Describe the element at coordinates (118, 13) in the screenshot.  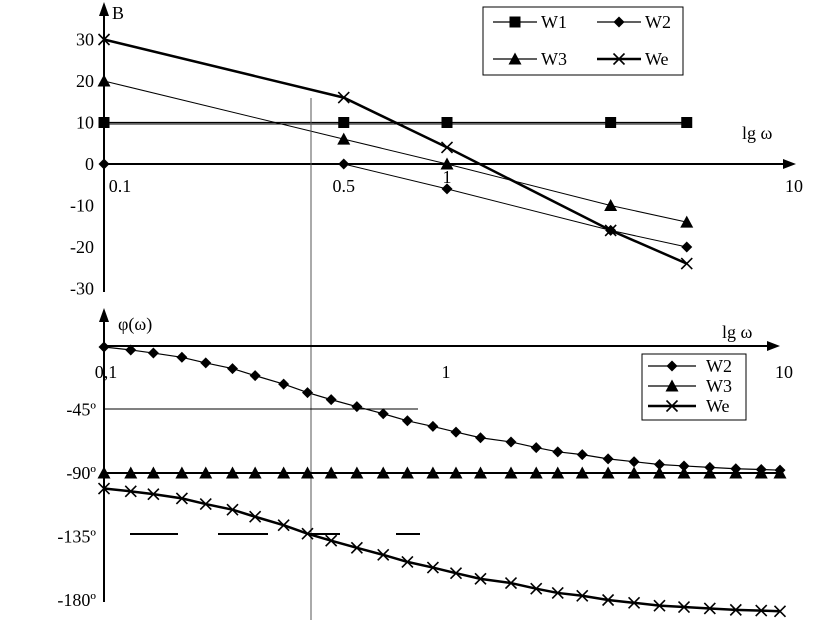
I see `magnitude-y-label: B` at that location.